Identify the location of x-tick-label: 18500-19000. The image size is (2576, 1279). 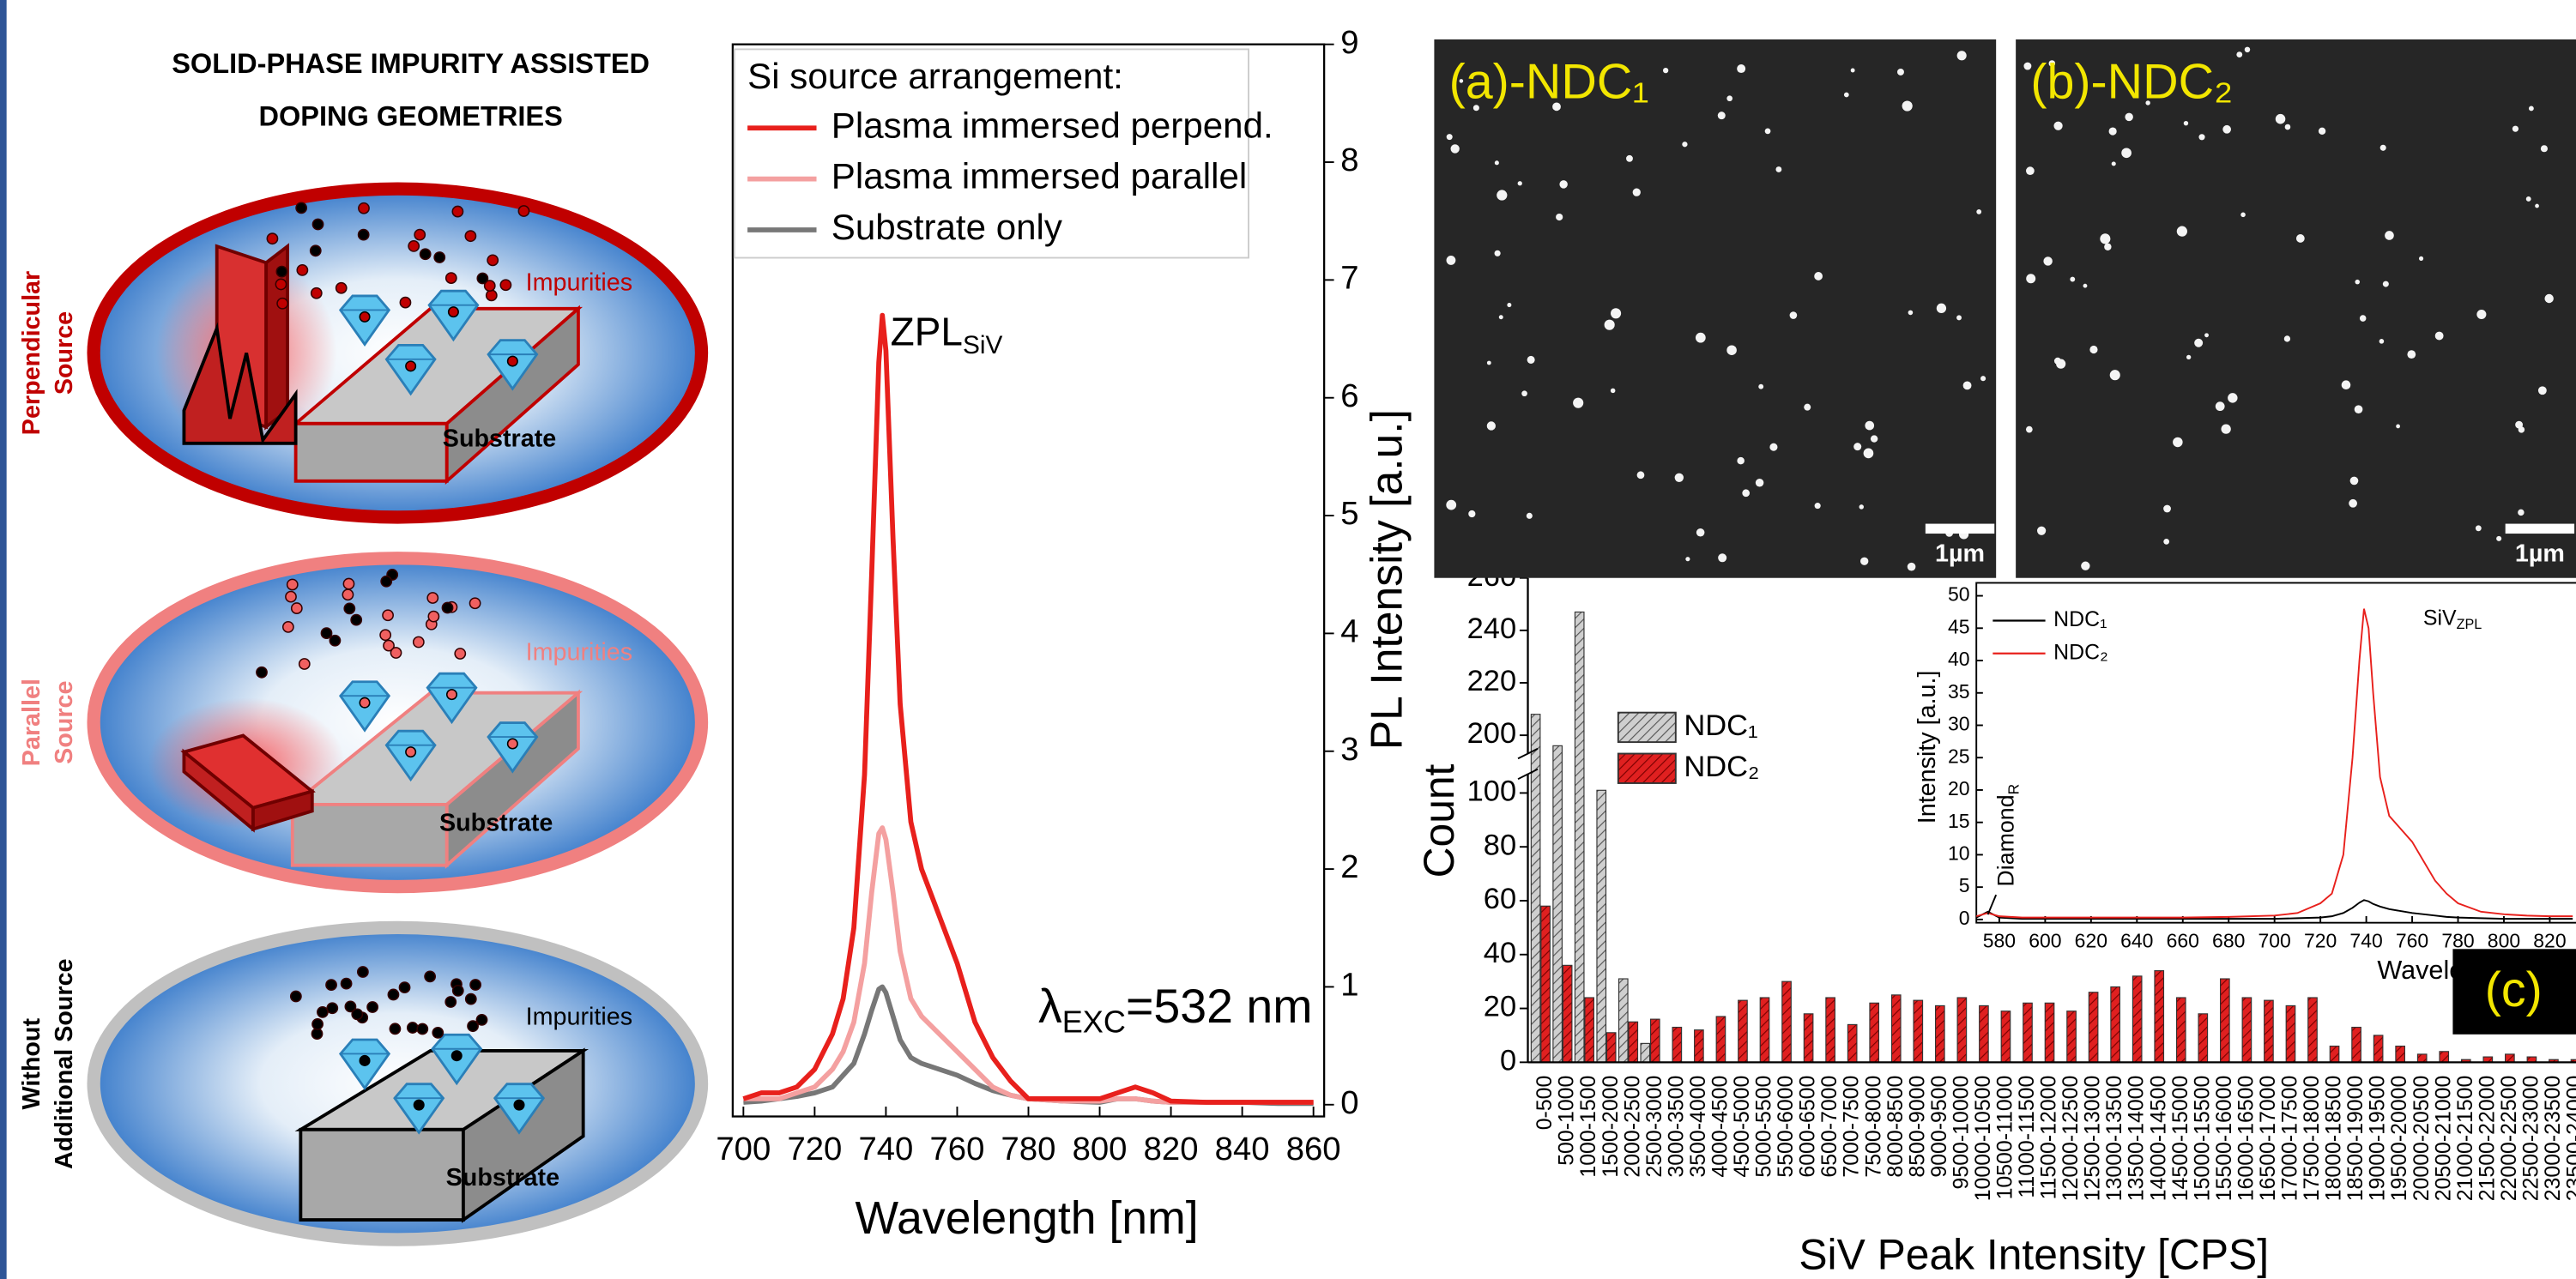
(2355, 1139).